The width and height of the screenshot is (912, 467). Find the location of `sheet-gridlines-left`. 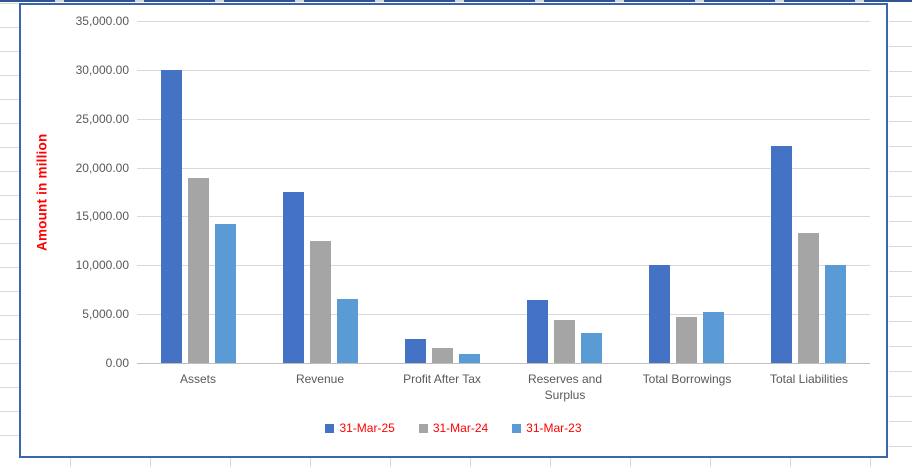

sheet-gridlines-left is located at coordinates (9, 230).